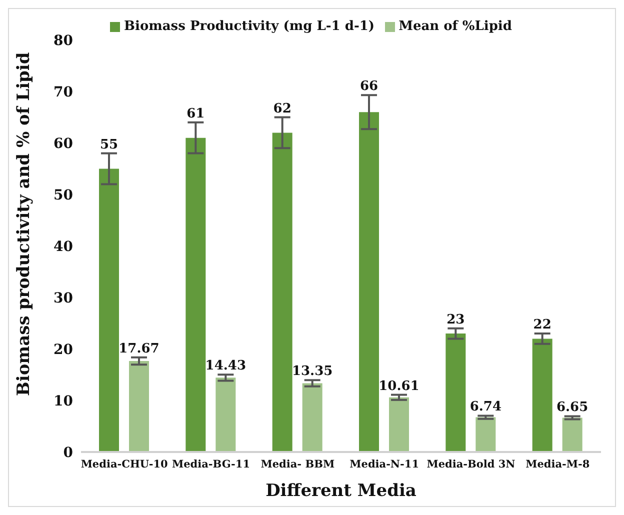 The height and width of the screenshot is (515, 624). Describe the element at coordinates (64, 40) in the screenshot. I see `y-tick-label: 80` at that location.